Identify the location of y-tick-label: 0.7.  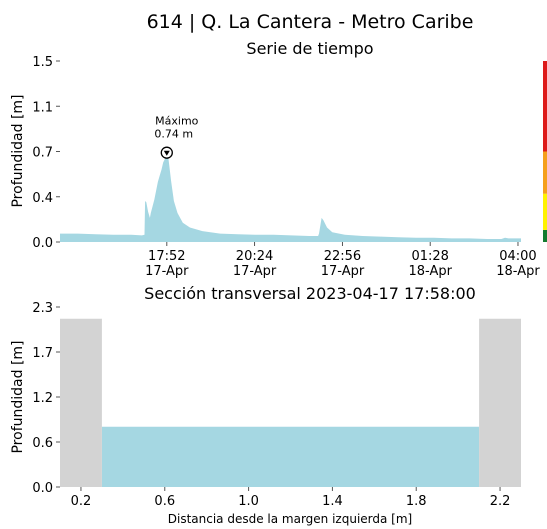
(42, 153).